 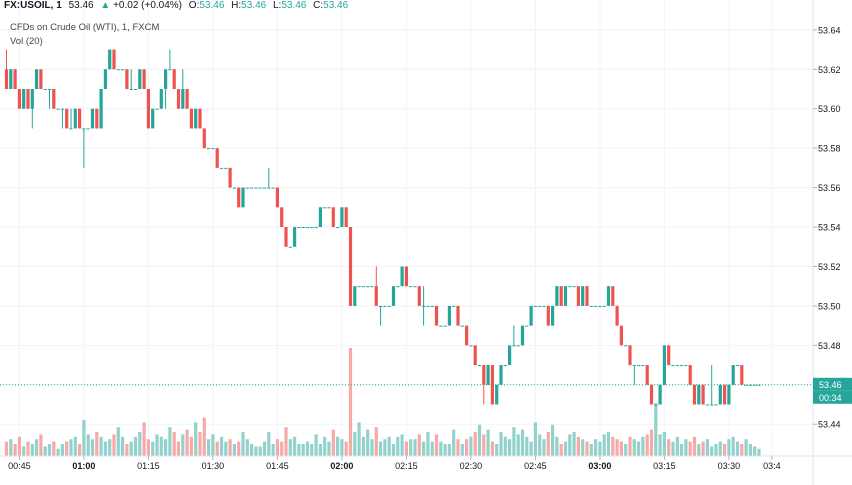 I want to click on x-tick-label: 03:15, so click(x=664, y=466).